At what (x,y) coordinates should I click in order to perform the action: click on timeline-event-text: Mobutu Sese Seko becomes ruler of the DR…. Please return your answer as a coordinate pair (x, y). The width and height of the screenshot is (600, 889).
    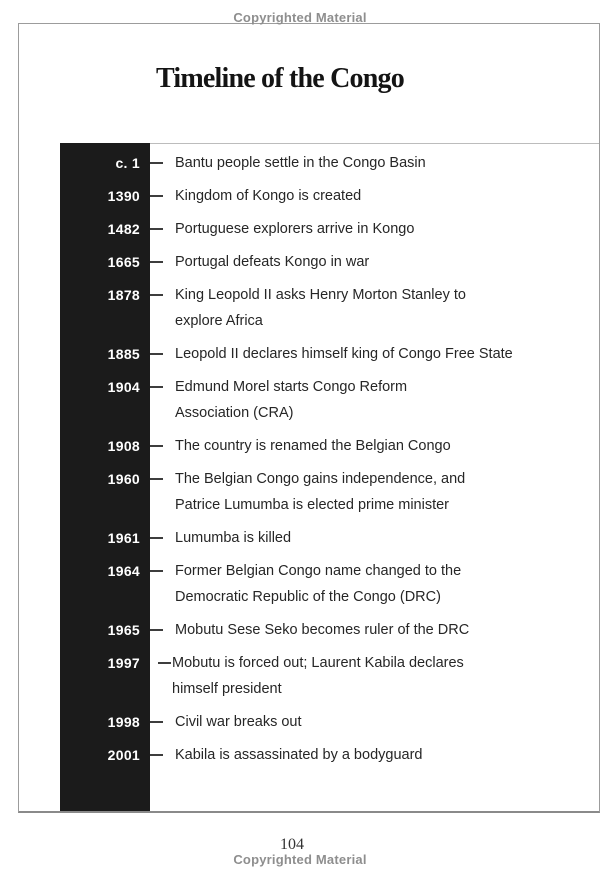
    Looking at the image, I should click on (322, 630).